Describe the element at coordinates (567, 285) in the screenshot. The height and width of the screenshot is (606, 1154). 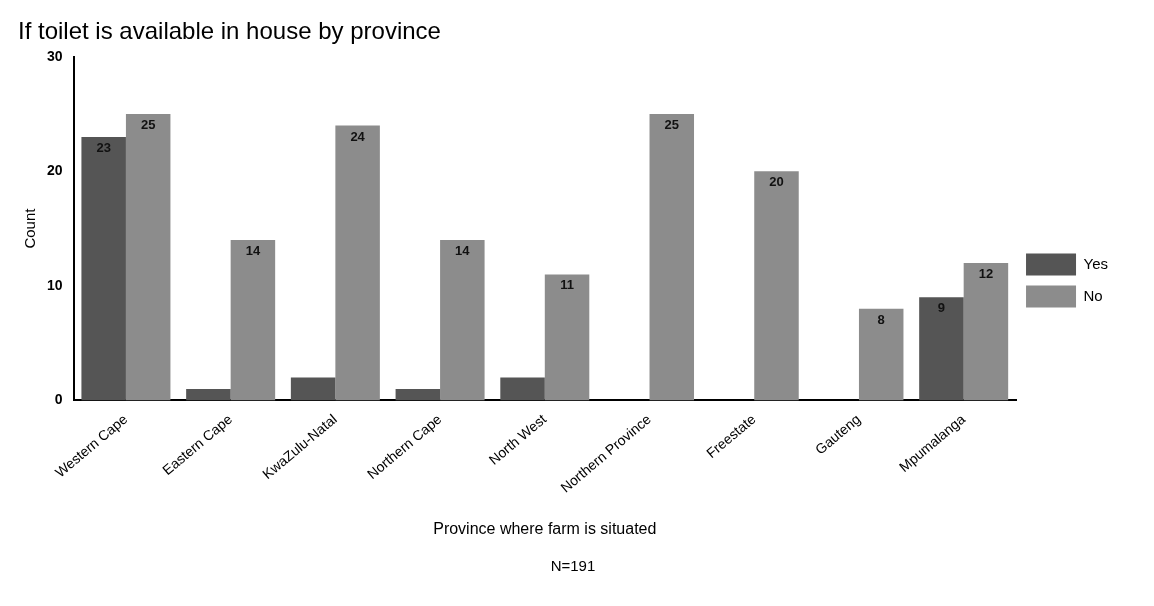
I see `data-label: 11` at that location.